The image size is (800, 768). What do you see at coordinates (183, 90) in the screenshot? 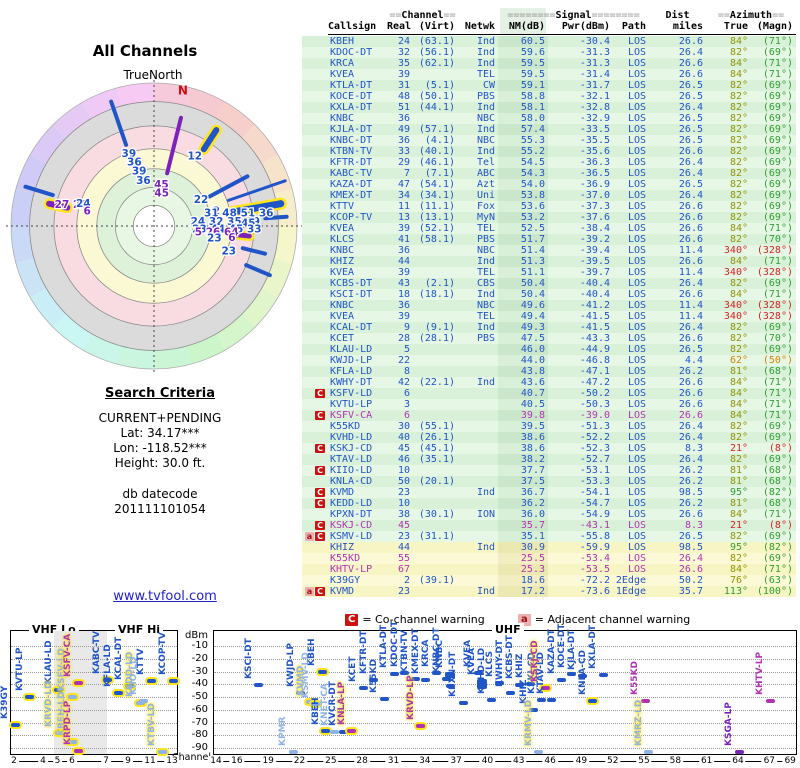
I see `north-marker: N` at bounding box center [183, 90].